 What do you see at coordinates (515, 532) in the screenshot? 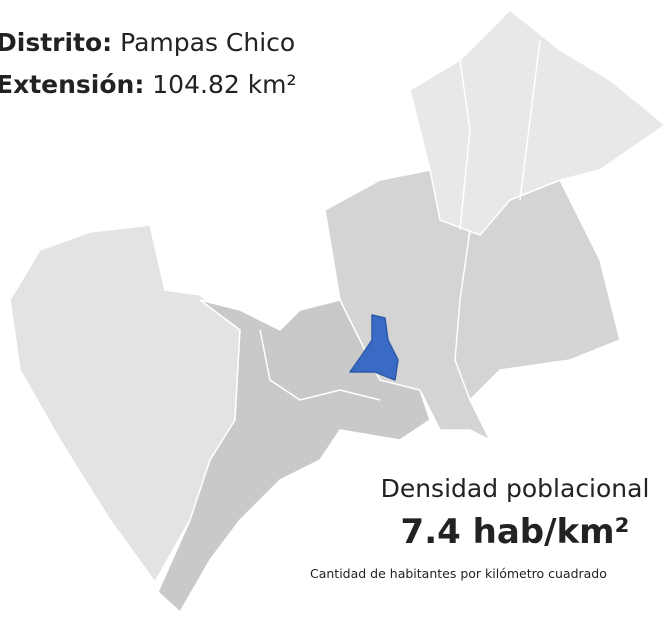
I see `density-value: 7.4 hab/km²` at bounding box center [515, 532].